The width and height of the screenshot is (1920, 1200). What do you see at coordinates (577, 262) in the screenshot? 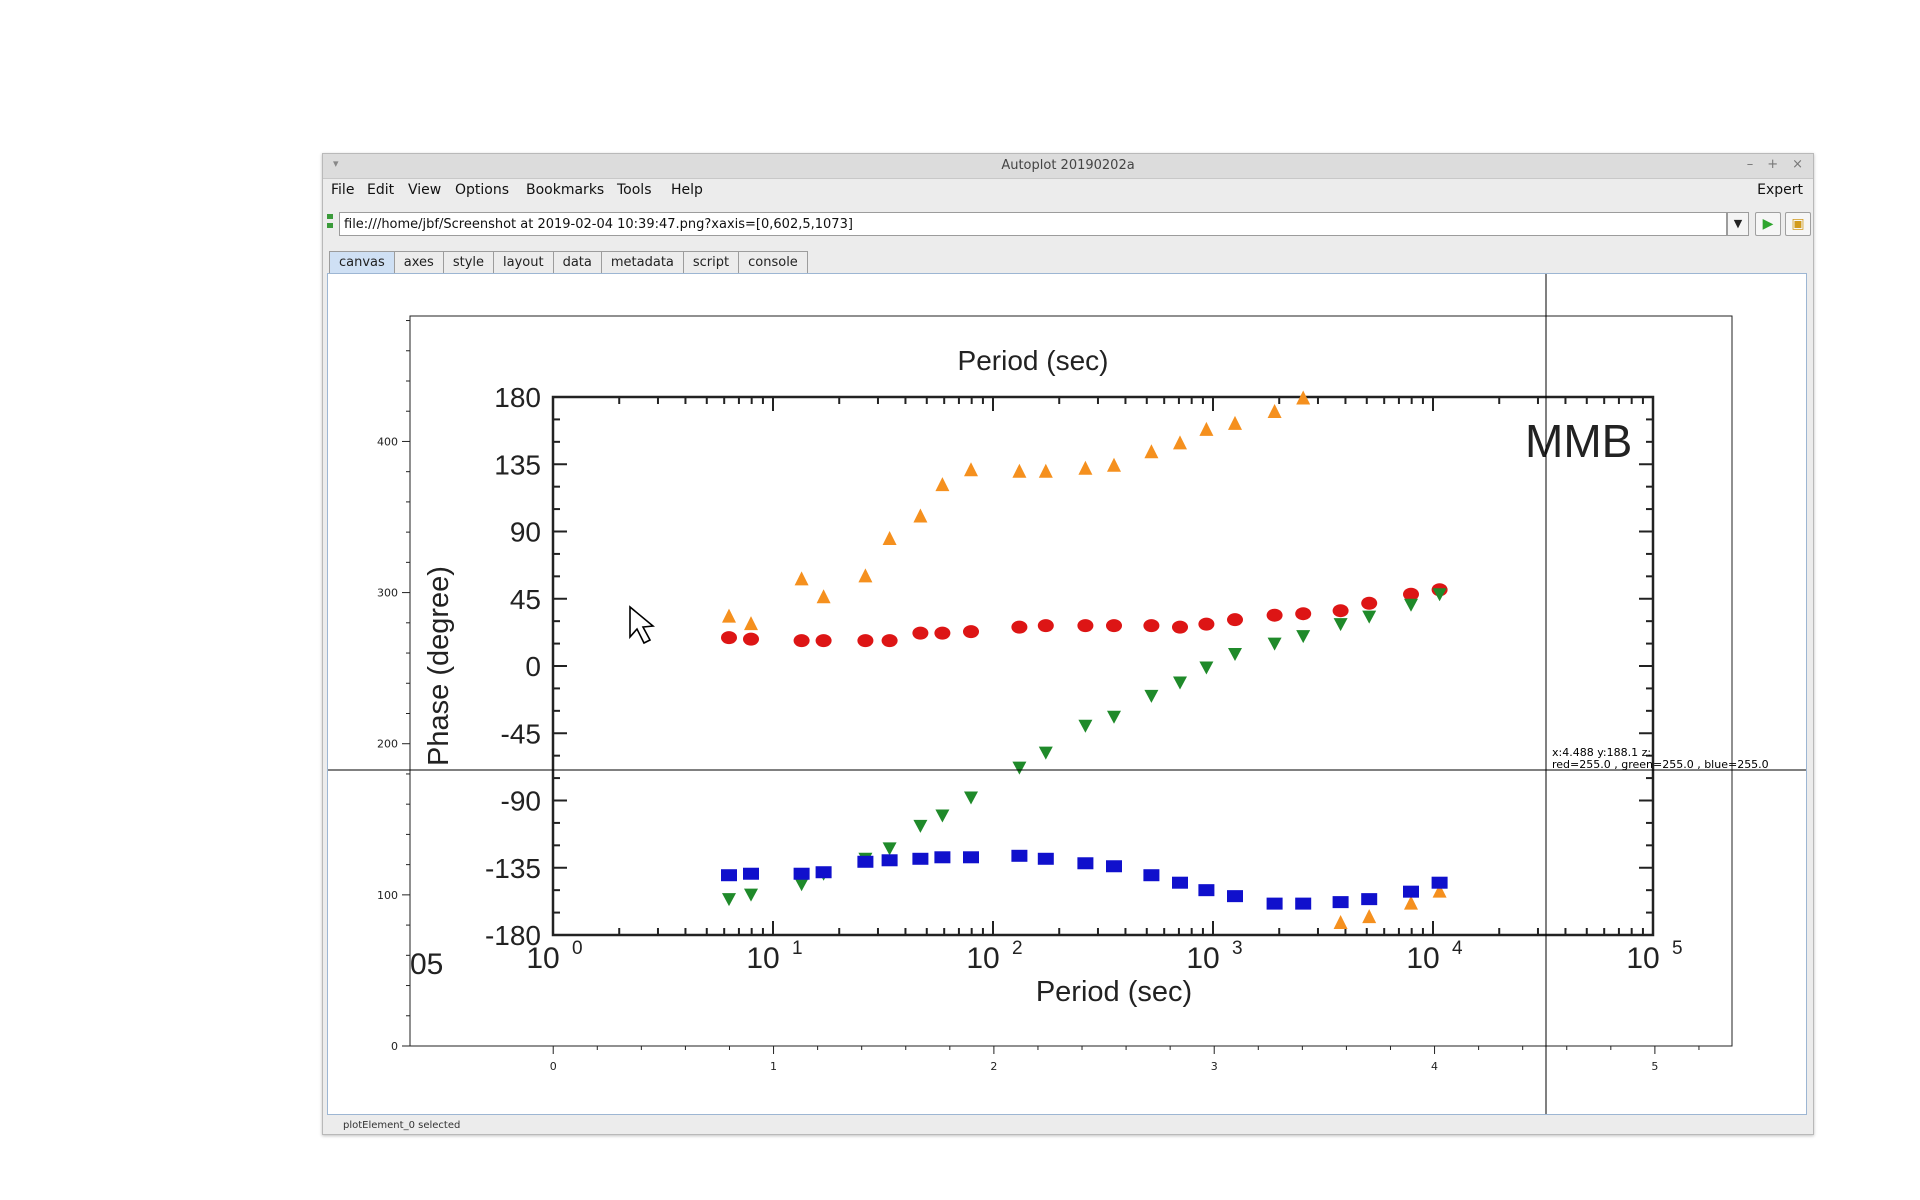
I see `tab-data: data` at bounding box center [577, 262].